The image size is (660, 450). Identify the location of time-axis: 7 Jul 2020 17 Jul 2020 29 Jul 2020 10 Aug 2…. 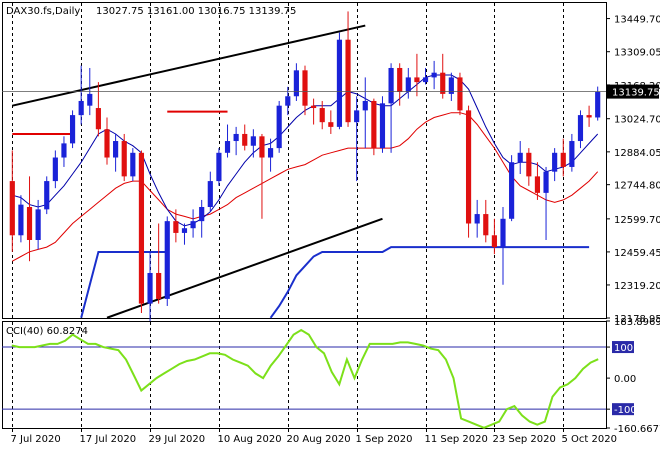
(314, 436).